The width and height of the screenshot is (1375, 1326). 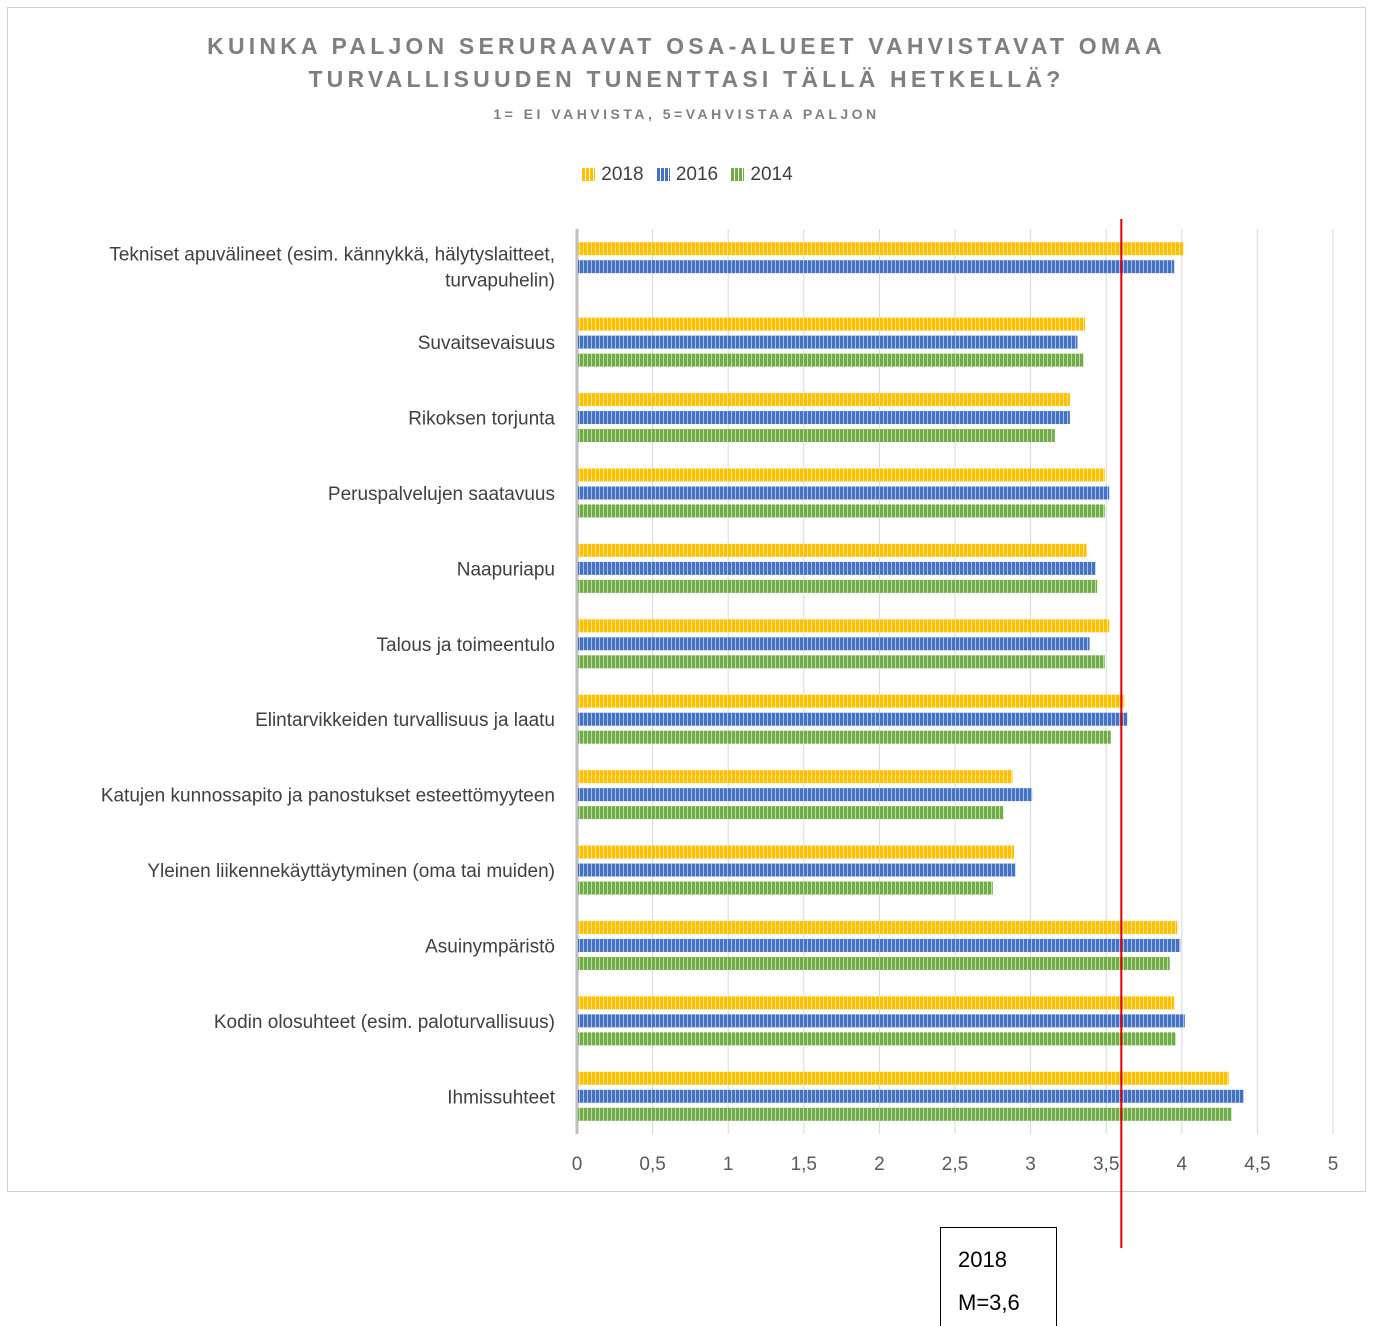 I want to click on category-label: turvapuhelin), so click(x=500, y=281).